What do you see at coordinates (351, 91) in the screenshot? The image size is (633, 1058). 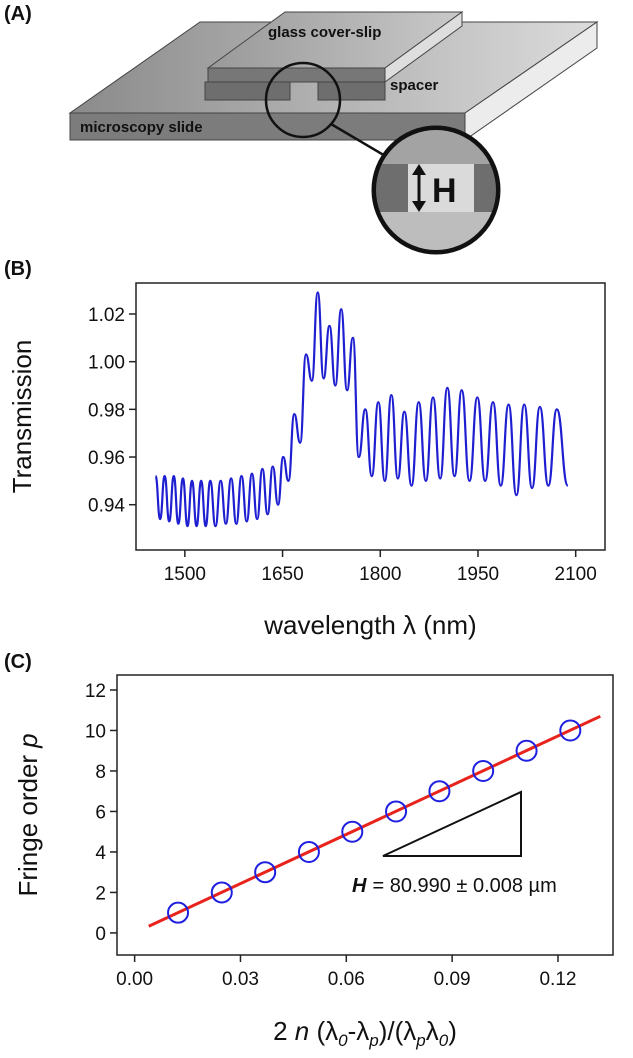 I see `spacer-right` at bounding box center [351, 91].